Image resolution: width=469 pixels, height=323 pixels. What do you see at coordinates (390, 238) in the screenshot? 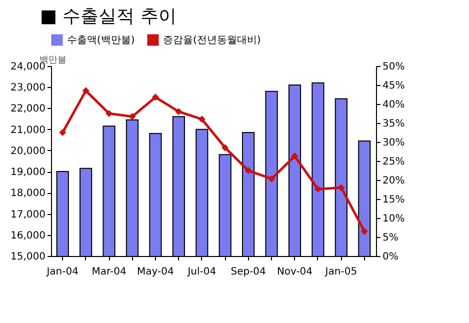
I see `y2-tick-label: 5%` at bounding box center [390, 238].